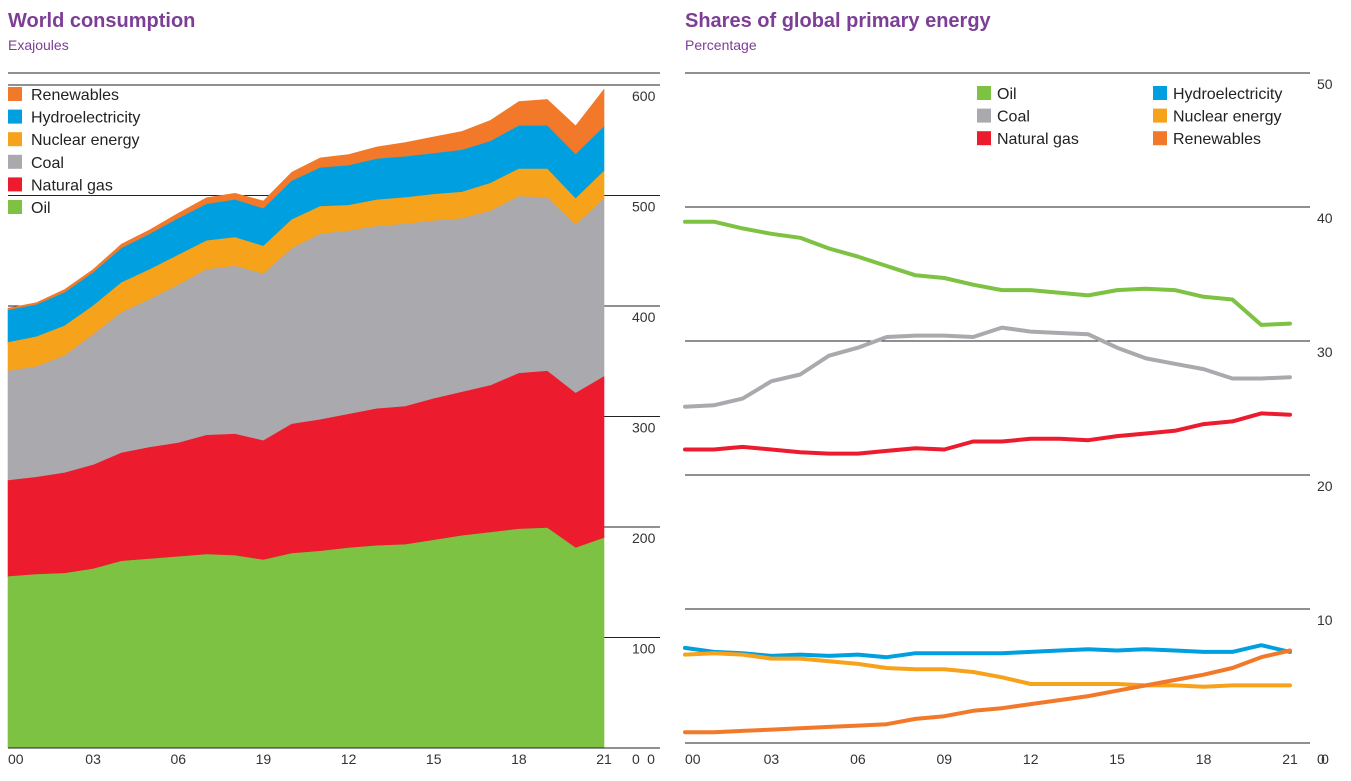  What do you see at coordinates (987, 273) in the screenshot?
I see `line-oil` at bounding box center [987, 273].